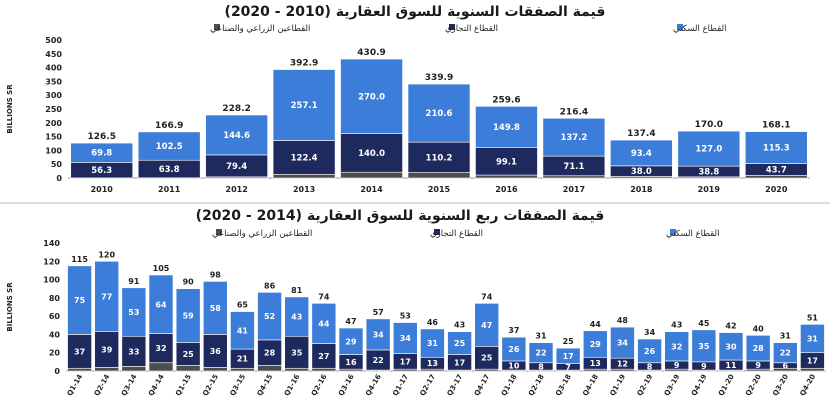 The height and width of the screenshot is (409, 830). I want to click on x-tick-label: Q1-19, so click(617, 385).